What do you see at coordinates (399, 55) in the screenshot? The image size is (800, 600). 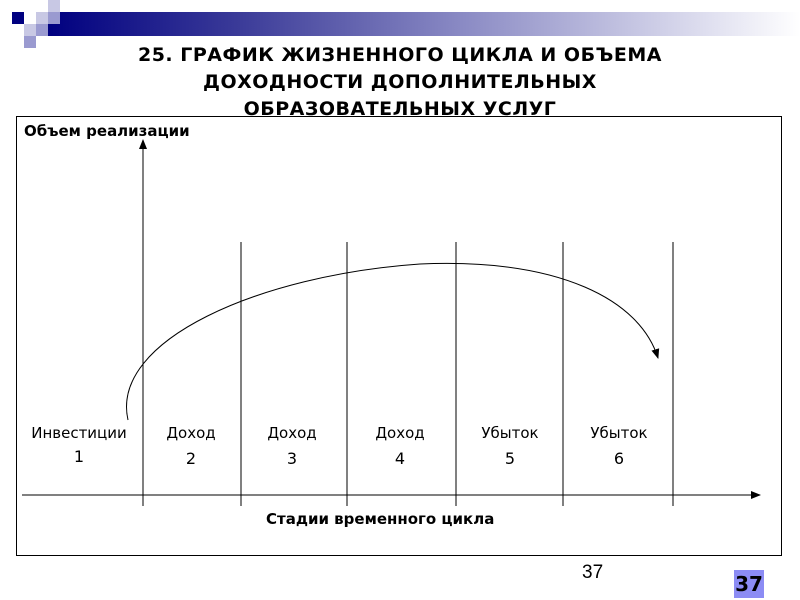 I see `title-line: 25. ГРАФИК ЖИЗНЕННОГО ЦИКЛА И ОБЪЕМА` at bounding box center [399, 55].